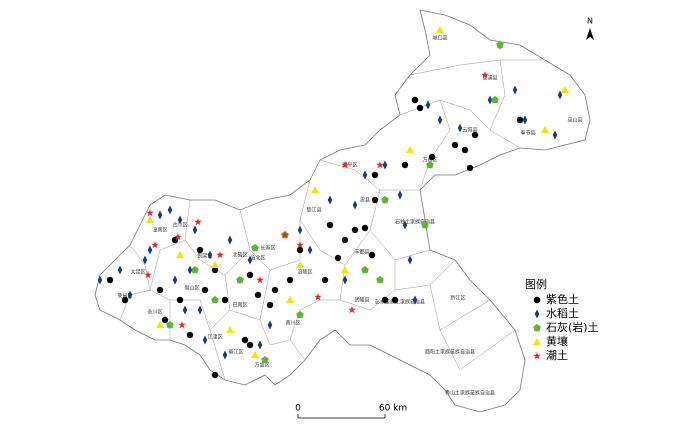  I want to click on district-label: 璧山区, so click(191, 288).